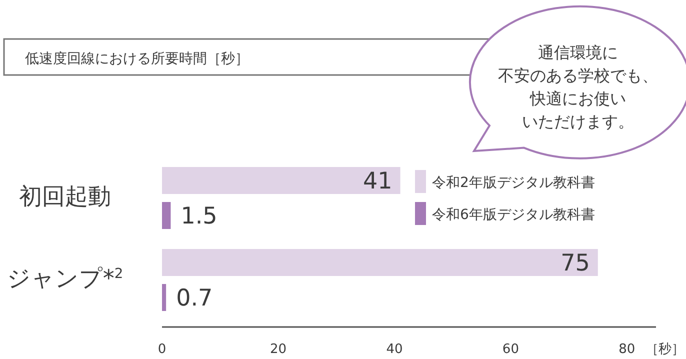 This screenshot has height=359, width=686. What do you see at coordinates (578, 121) in the screenshot?
I see `text: いただけます。` at bounding box center [578, 121].